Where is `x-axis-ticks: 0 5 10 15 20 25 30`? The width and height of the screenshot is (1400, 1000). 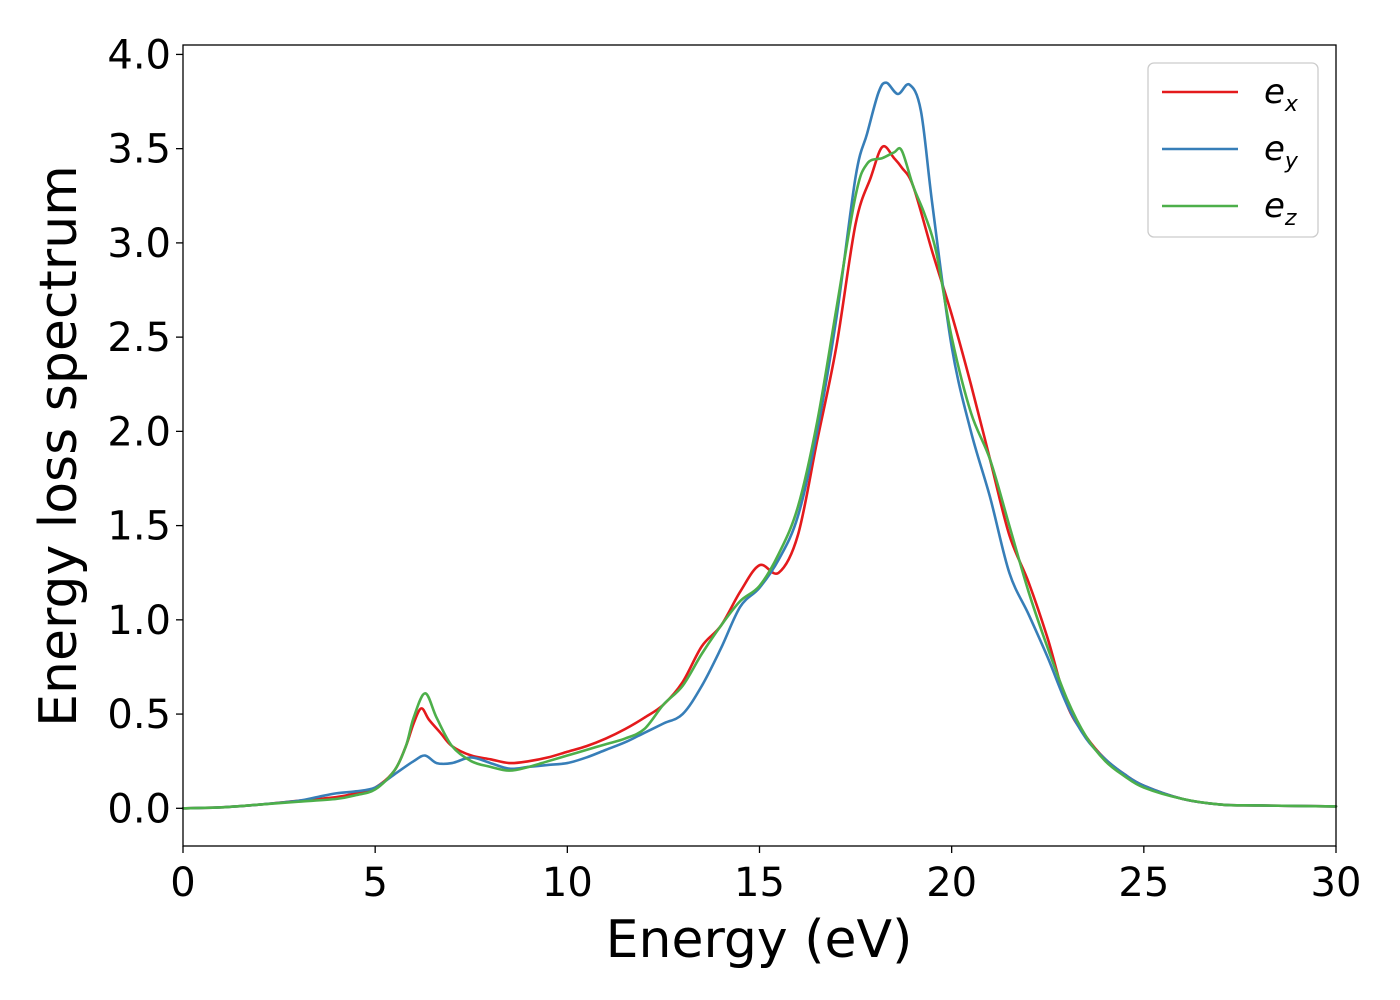
x-axis-ticks: 0 5 10 15 20 25 30 is located at coordinates (765, 876).